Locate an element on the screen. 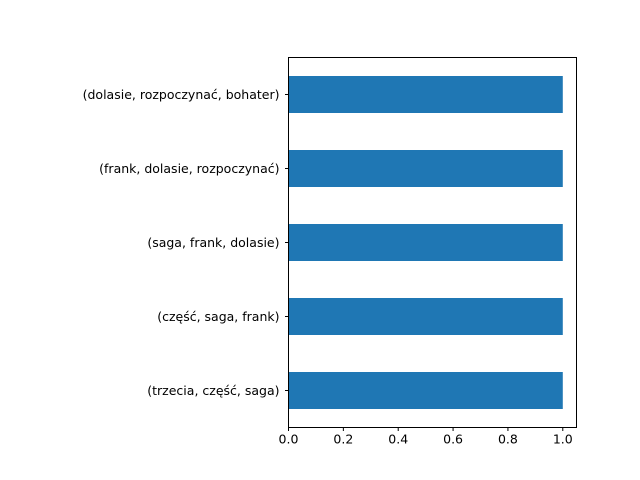 Image resolution: width=640 pixels, height=480 pixels. x-tick-label: 0.8 is located at coordinates (508, 439).